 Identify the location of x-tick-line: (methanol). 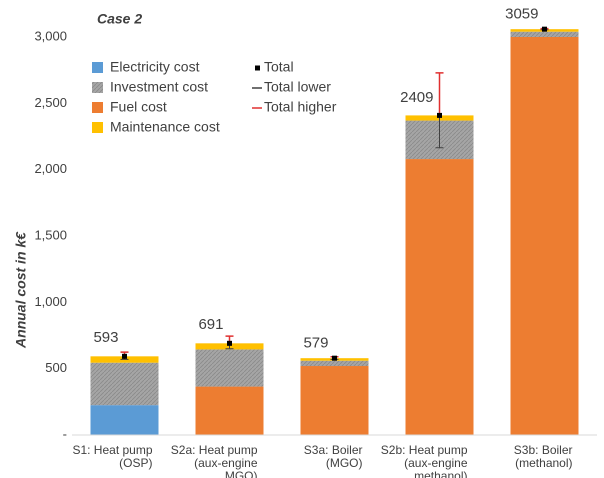
(543, 463).